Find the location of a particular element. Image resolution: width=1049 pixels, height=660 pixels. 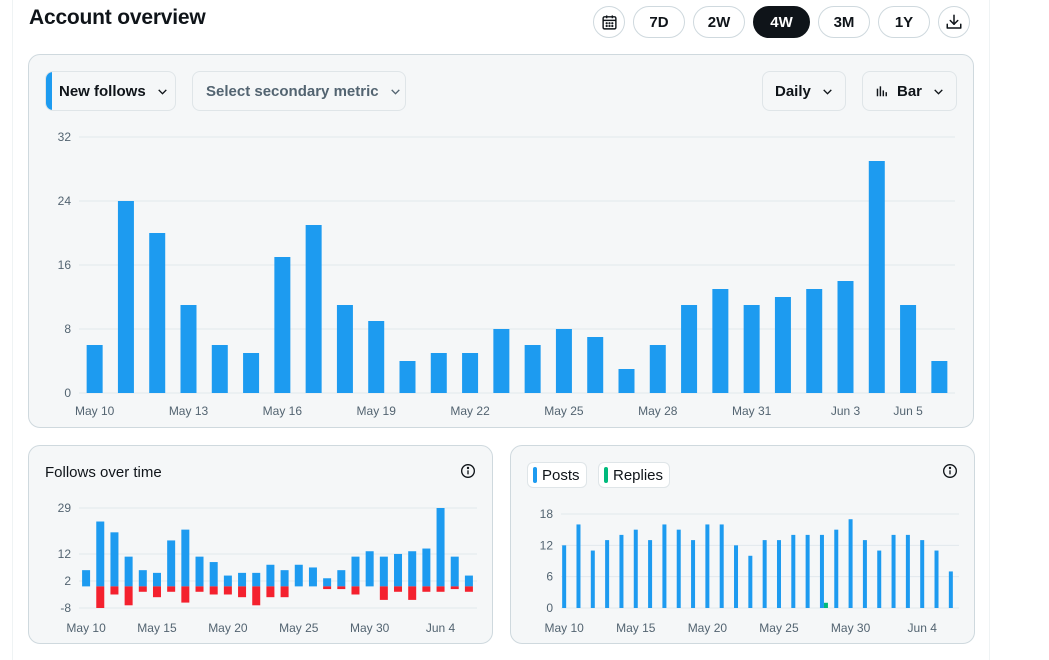

download-button is located at coordinates (954, 22).